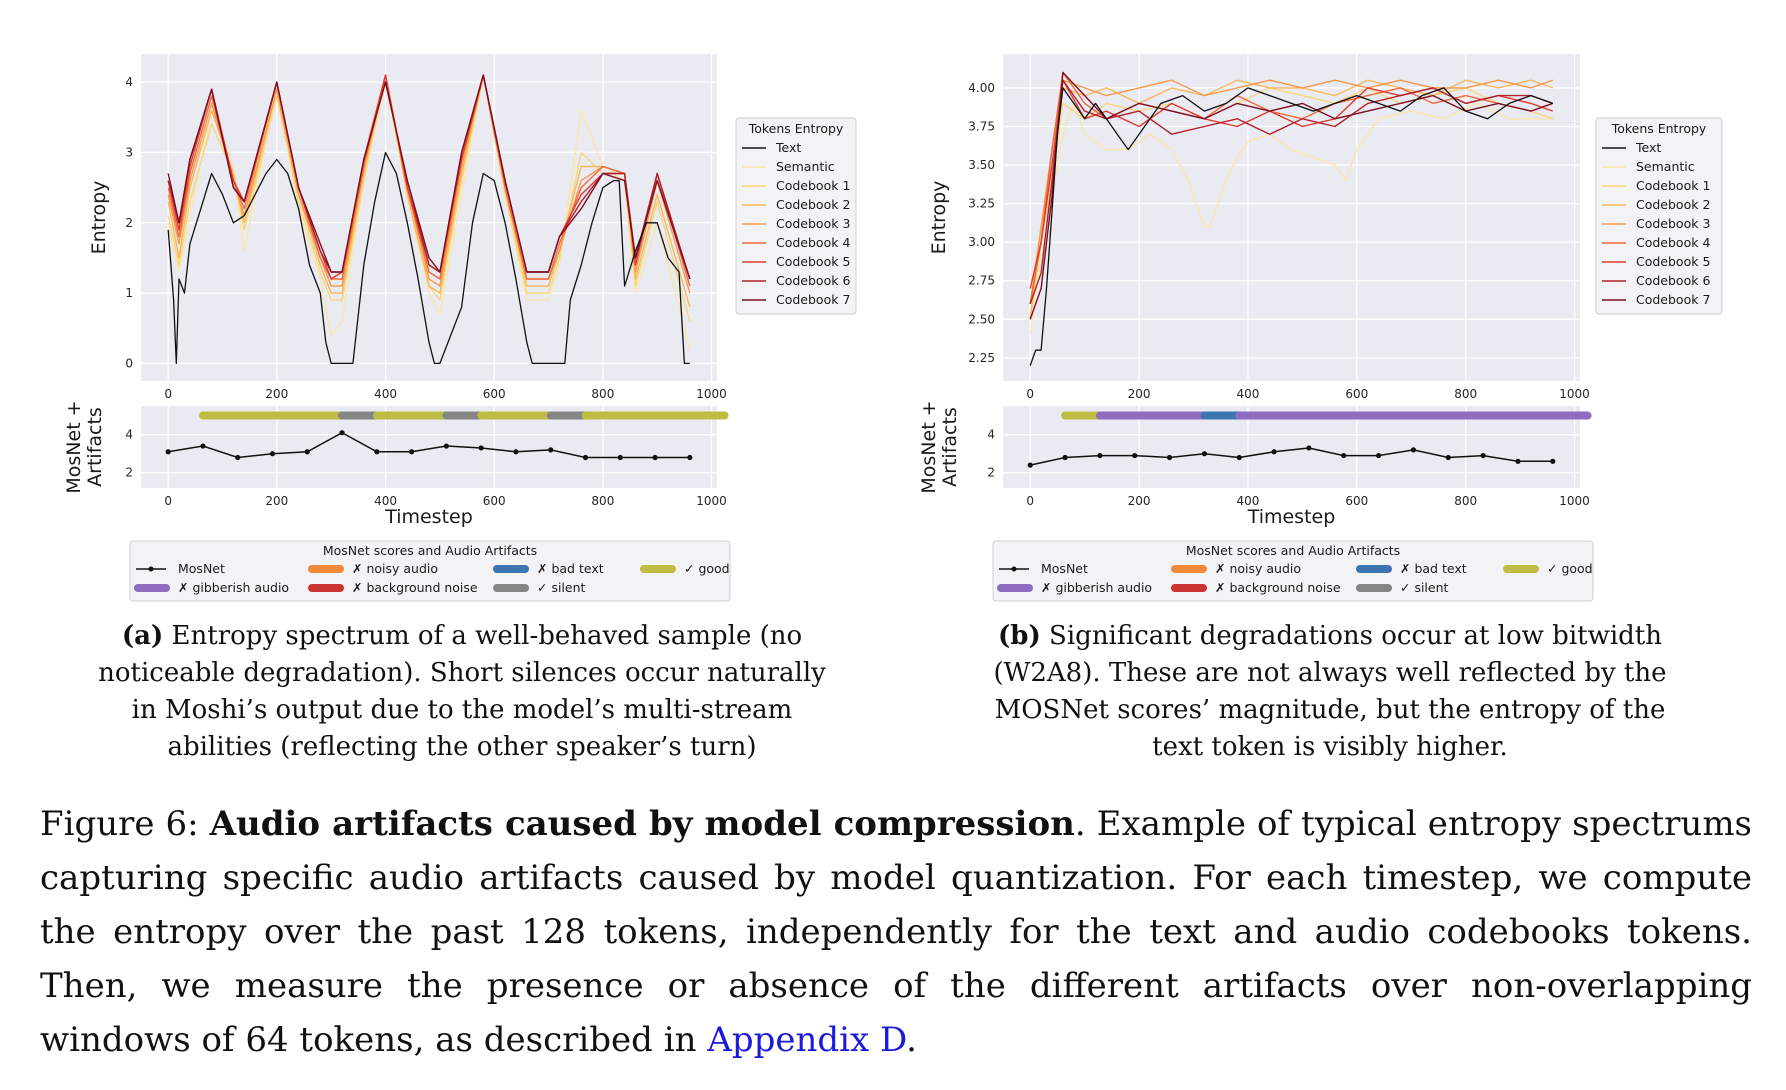 This screenshot has height=1090, width=1786. I want to click on artifact-x-tick-label: 1000, so click(1574, 501).